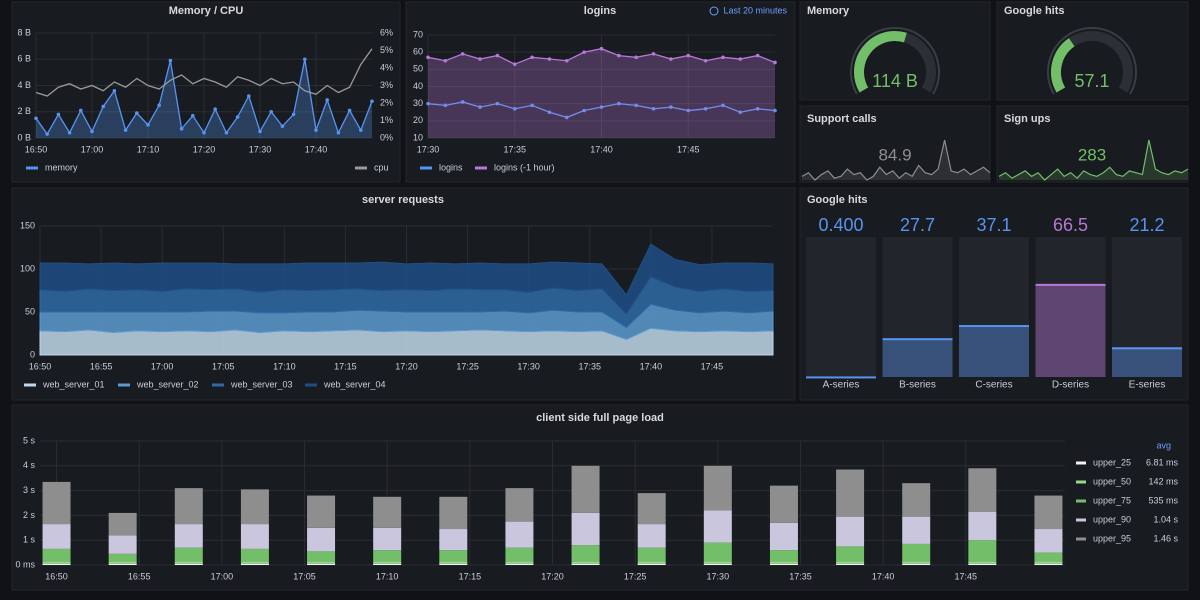 The width and height of the screenshot is (1200, 600). I want to click on y2-tick-label: 4%, so click(386, 67).